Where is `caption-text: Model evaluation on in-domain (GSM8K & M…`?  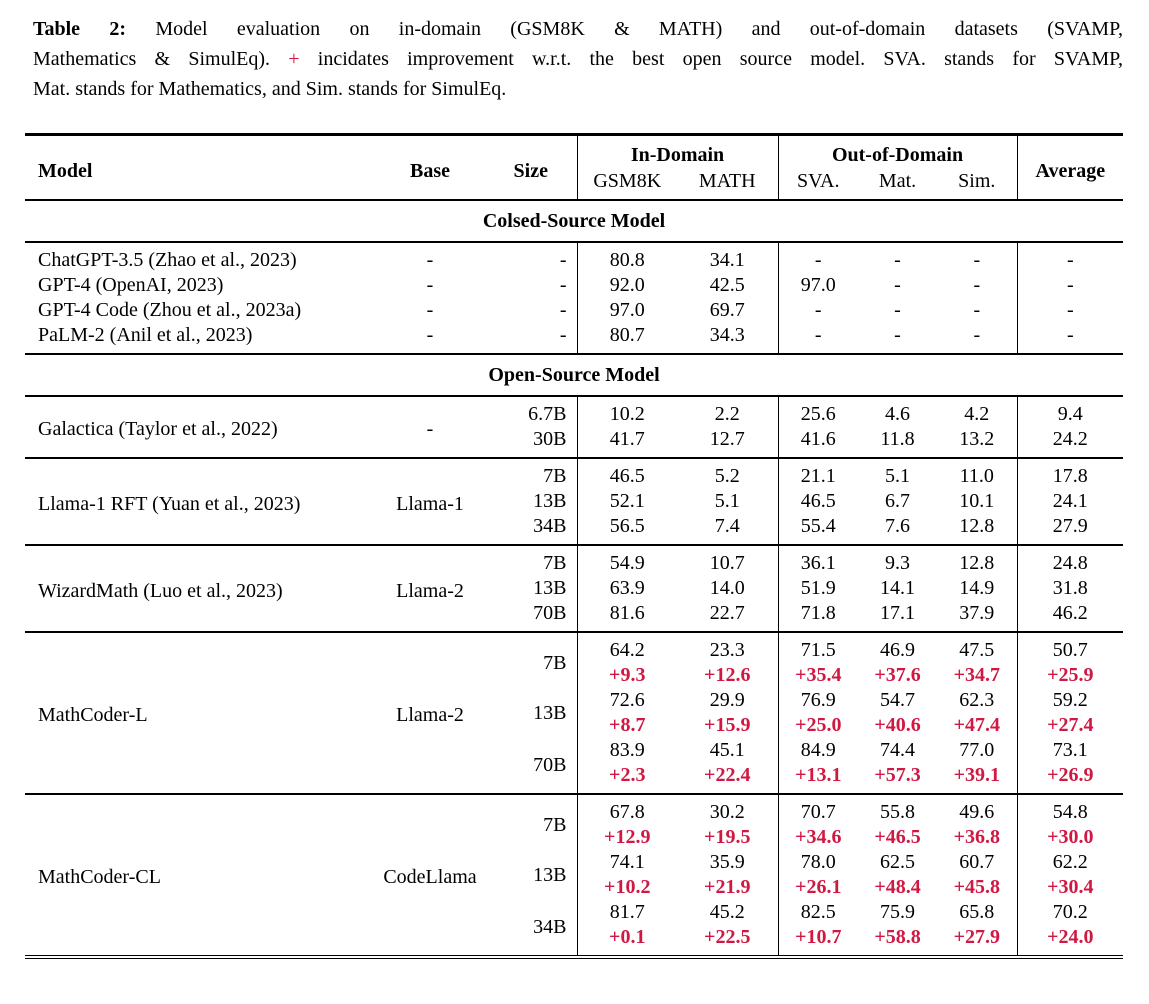 caption-text: Model evaluation on in-domain (GSM8K & M… is located at coordinates (639, 29).